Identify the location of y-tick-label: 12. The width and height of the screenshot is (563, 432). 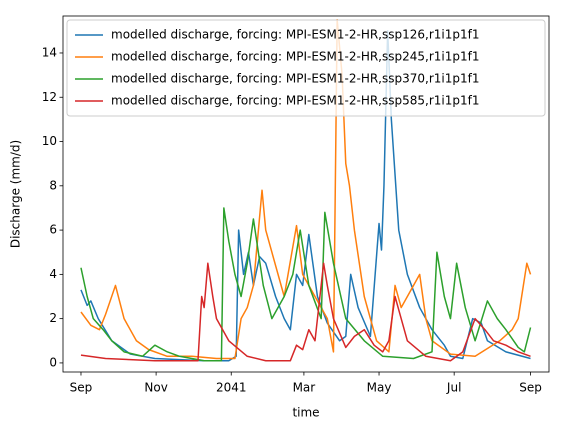
(49, 97).